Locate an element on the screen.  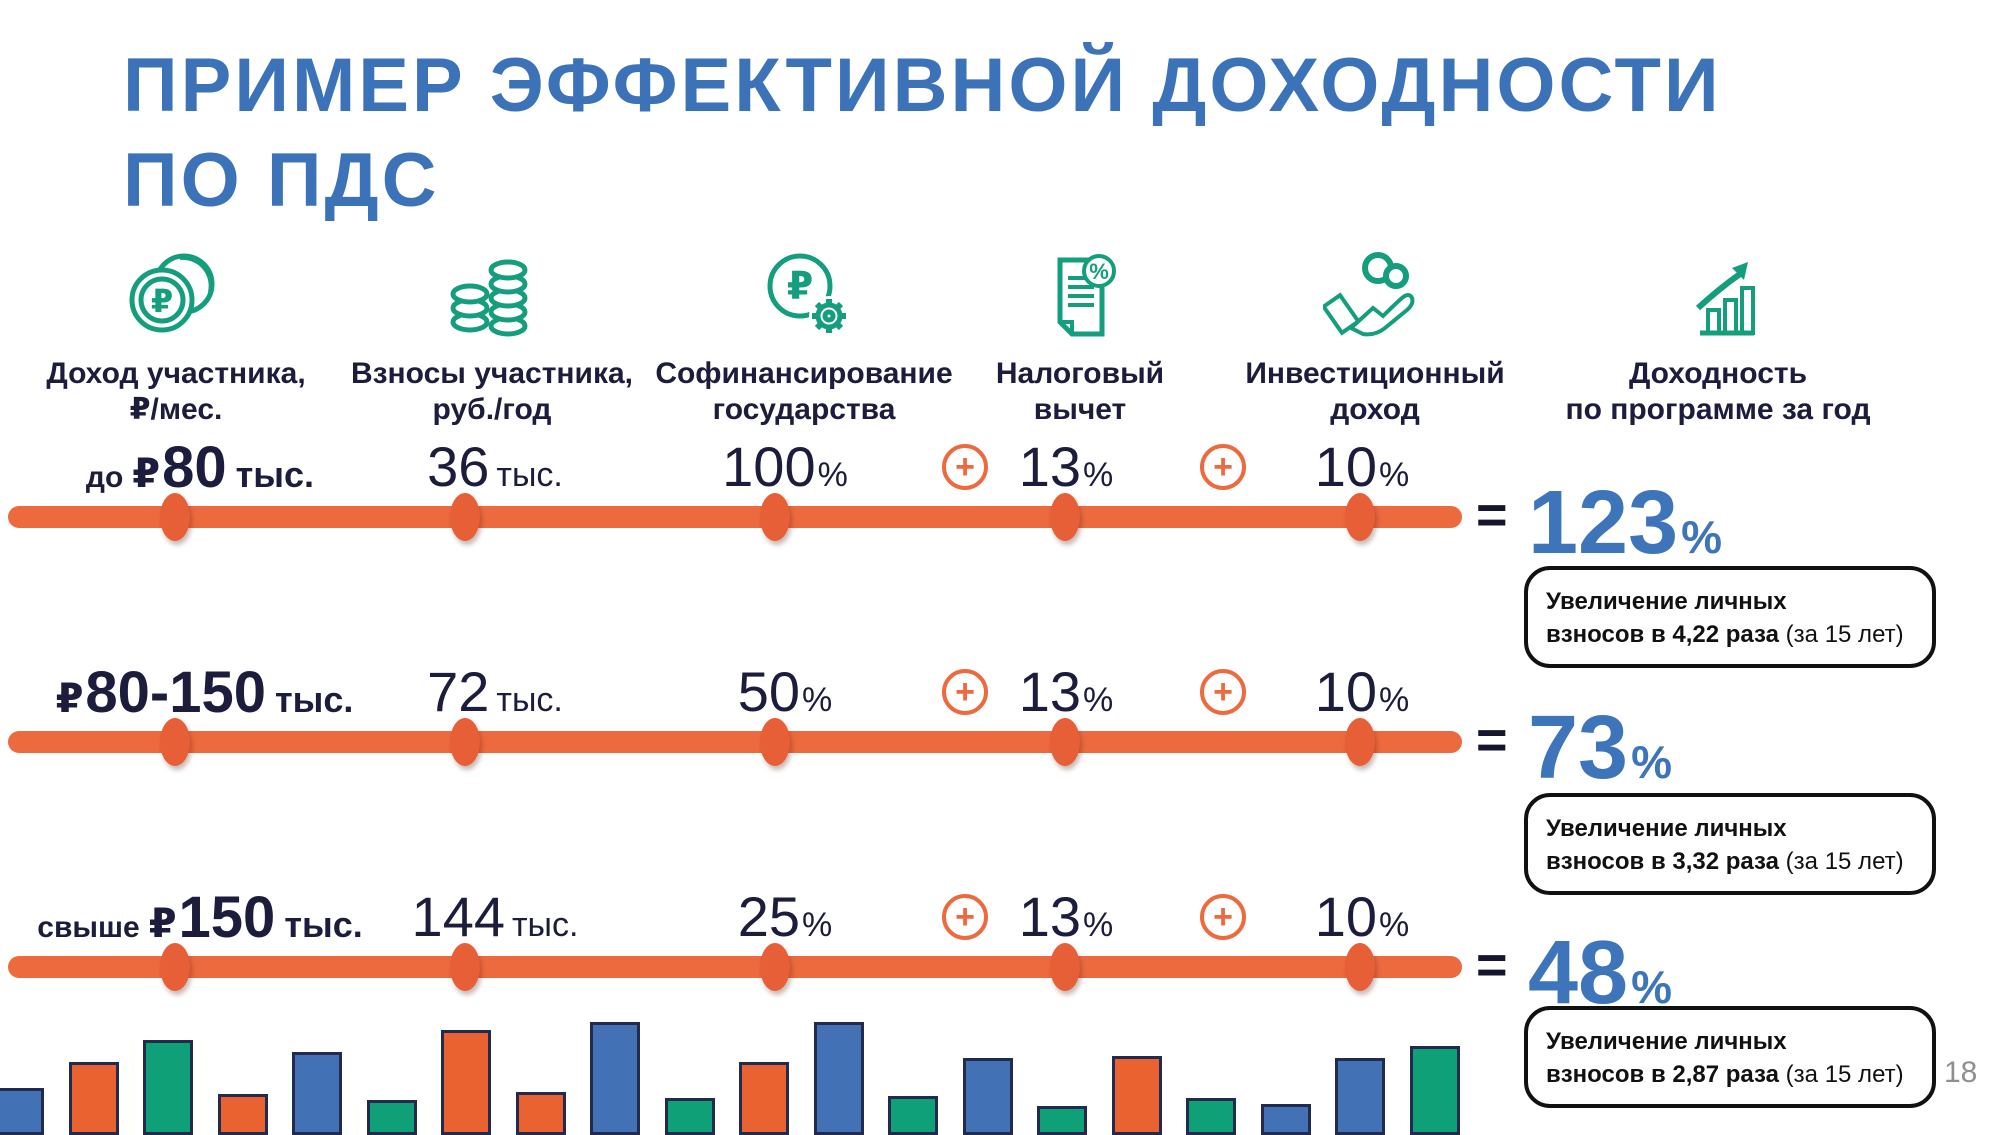
growth-chart-icon is located at coordinates (1718, 296).